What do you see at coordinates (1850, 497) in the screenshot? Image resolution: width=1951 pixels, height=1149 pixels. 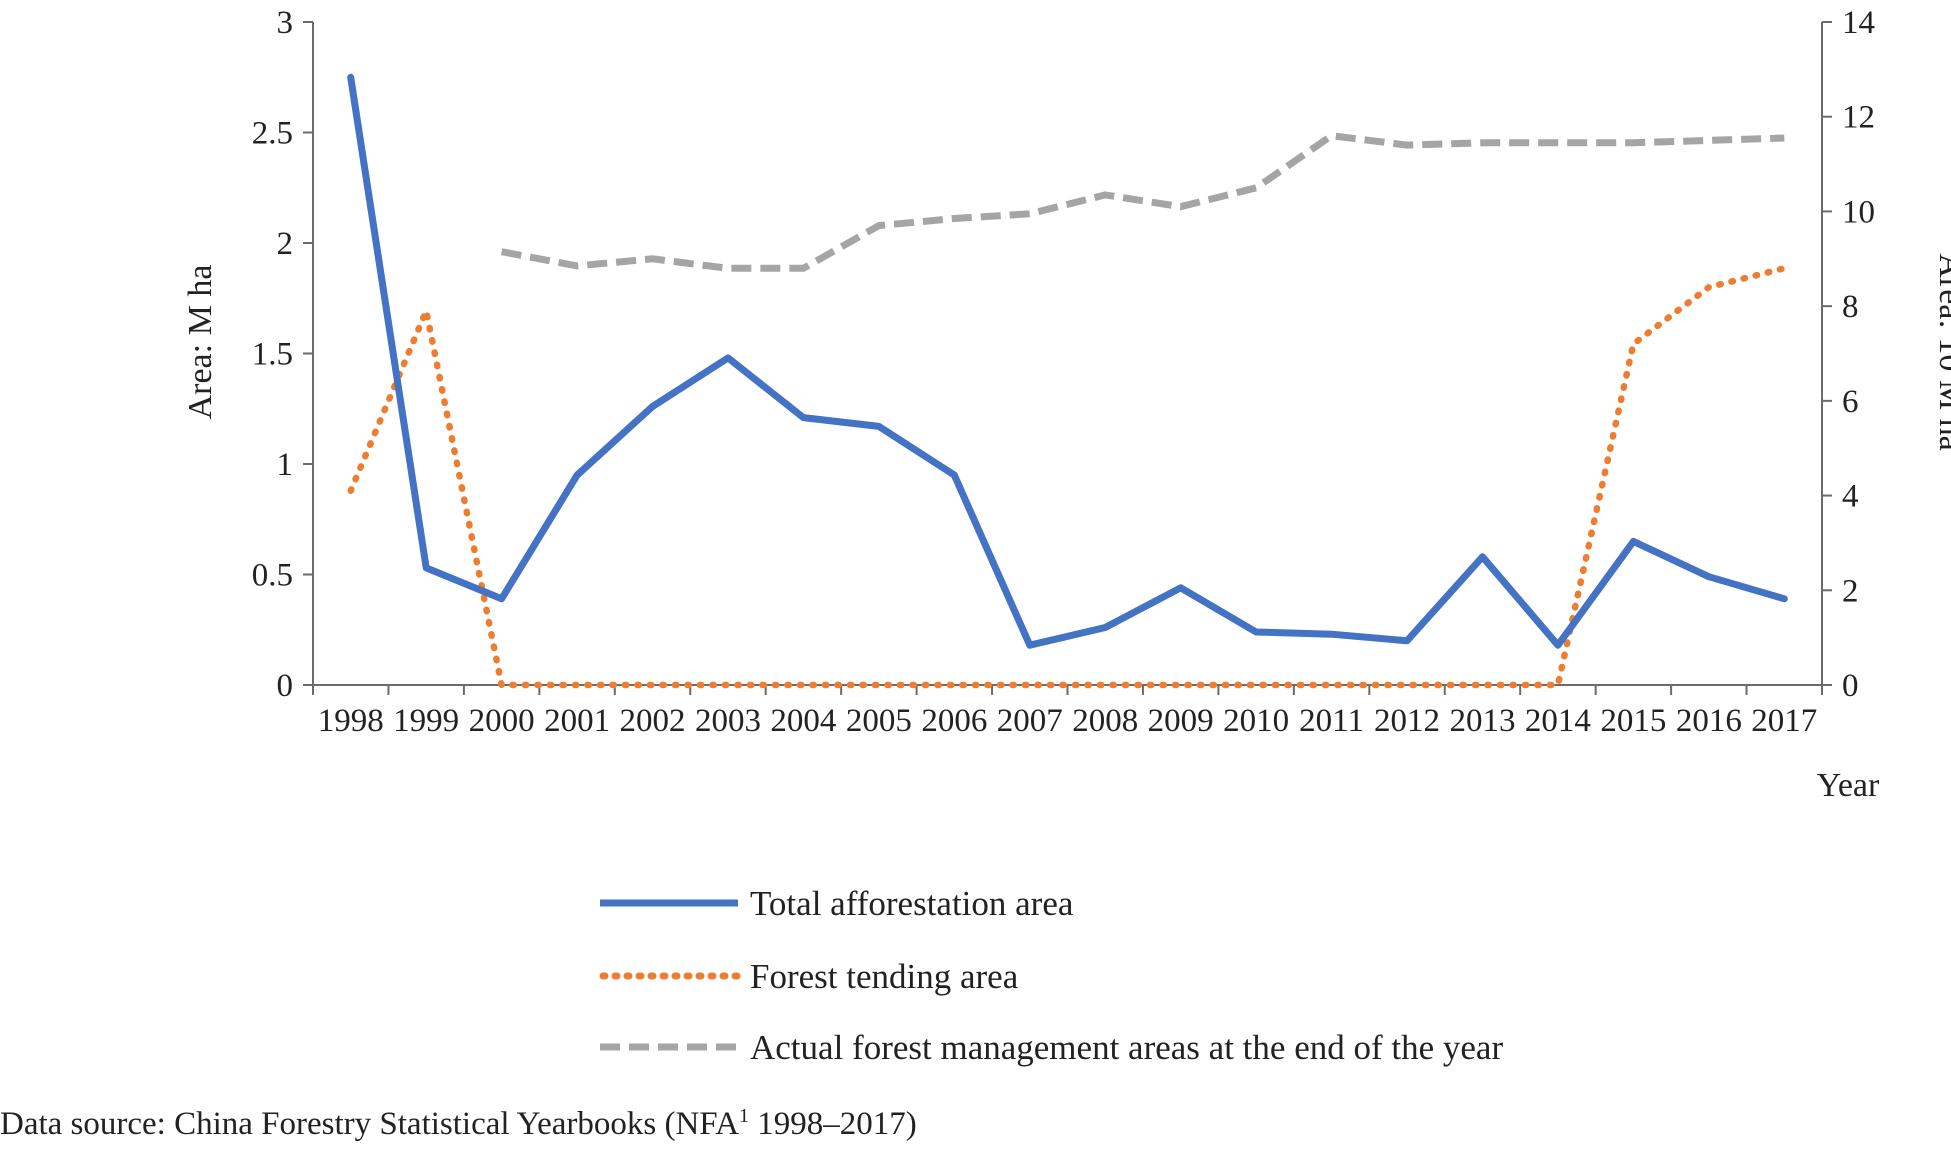 I see `right-y-tick-label: 4` at bounding box center [1850, 497].